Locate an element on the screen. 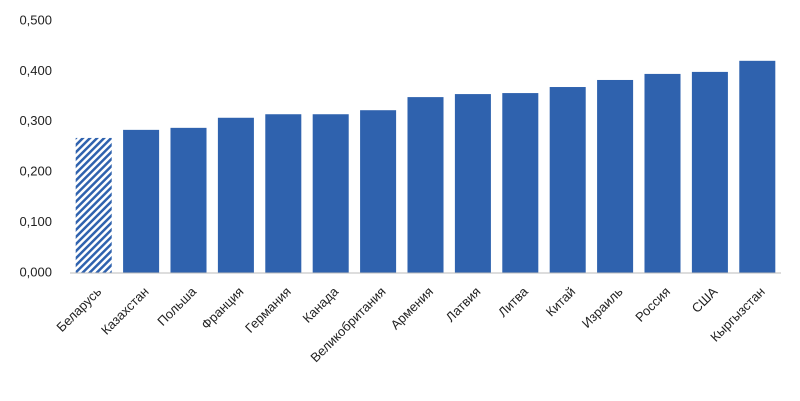 Image resolution: width=800 pixels, height=401 pixels. x-tick-label: Польша is located at coordinates (176, 305).